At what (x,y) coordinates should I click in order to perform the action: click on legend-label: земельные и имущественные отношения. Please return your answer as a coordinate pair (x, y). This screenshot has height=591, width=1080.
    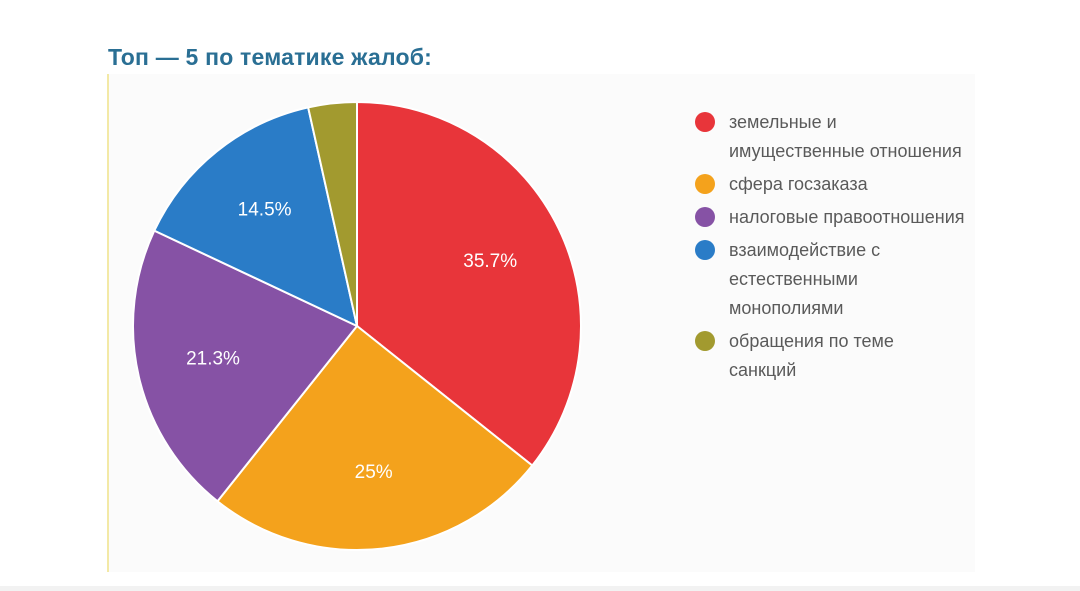
    Looking at the image, I should click on (845, 136).